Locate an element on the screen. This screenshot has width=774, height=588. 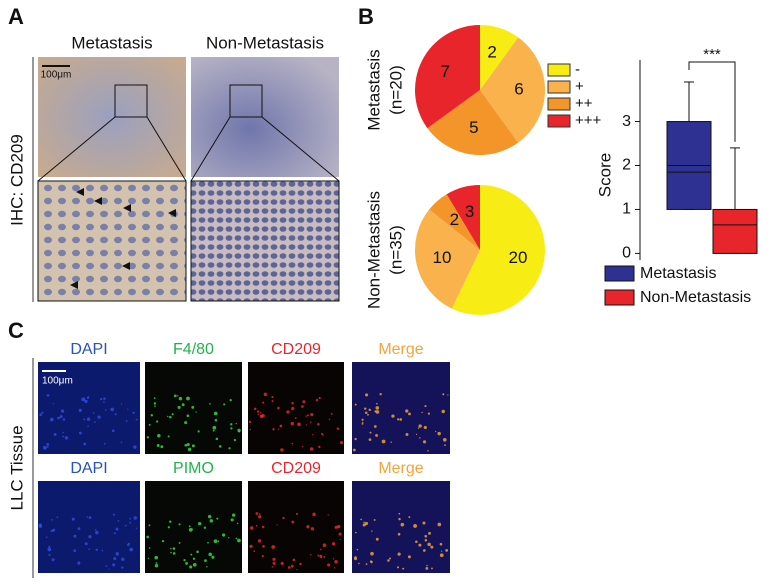
legend-label: Metastasis is located at coordinates (678, 273).